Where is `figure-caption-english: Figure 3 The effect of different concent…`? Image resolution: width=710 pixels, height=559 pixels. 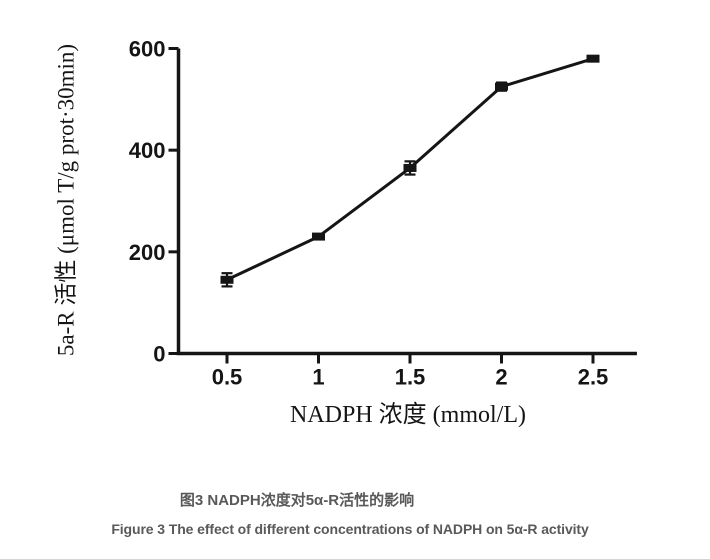 figure-caption-english: Figure 3 The effect of different concent… is located at coordinates (350, 529).